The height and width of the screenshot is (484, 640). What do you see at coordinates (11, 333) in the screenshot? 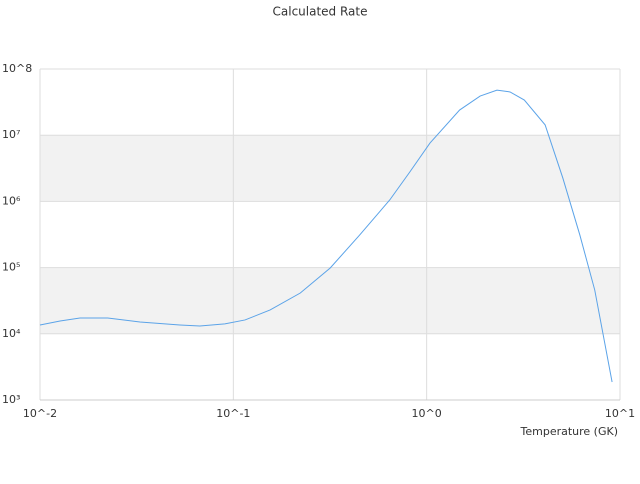
I see `y-tick-label: 10⁴` at bounding box center [11, 333].